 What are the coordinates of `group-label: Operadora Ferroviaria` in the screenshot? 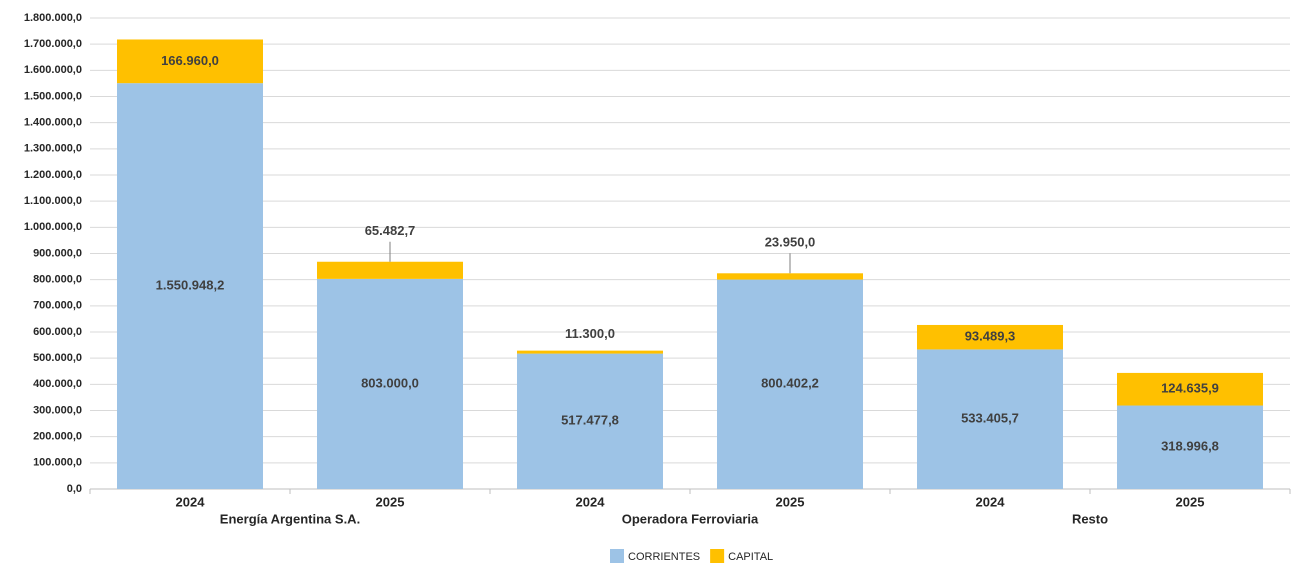 It's located at (690, 518).